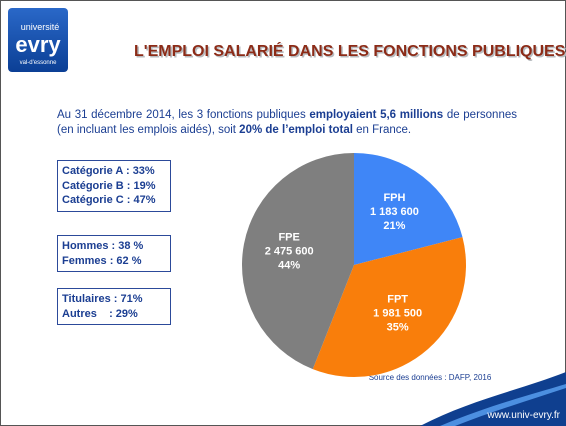  I want to click on slice-count: 1 183 600, so click(394, 212).